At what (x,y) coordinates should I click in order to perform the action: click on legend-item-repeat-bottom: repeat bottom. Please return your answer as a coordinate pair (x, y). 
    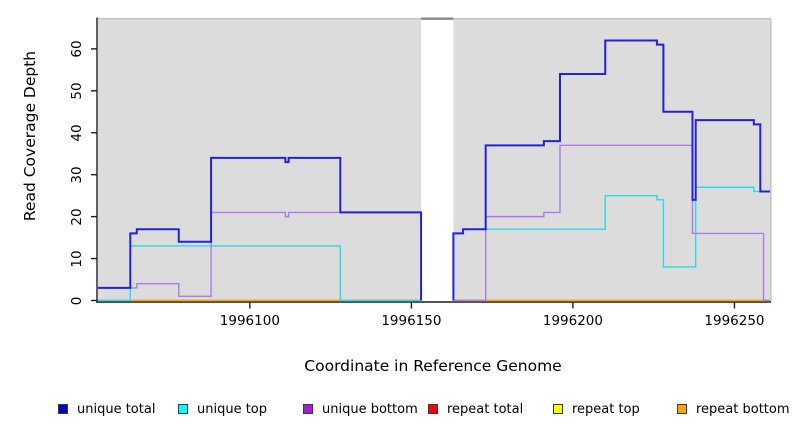
    Looking at the image, I should click on (733, 409).